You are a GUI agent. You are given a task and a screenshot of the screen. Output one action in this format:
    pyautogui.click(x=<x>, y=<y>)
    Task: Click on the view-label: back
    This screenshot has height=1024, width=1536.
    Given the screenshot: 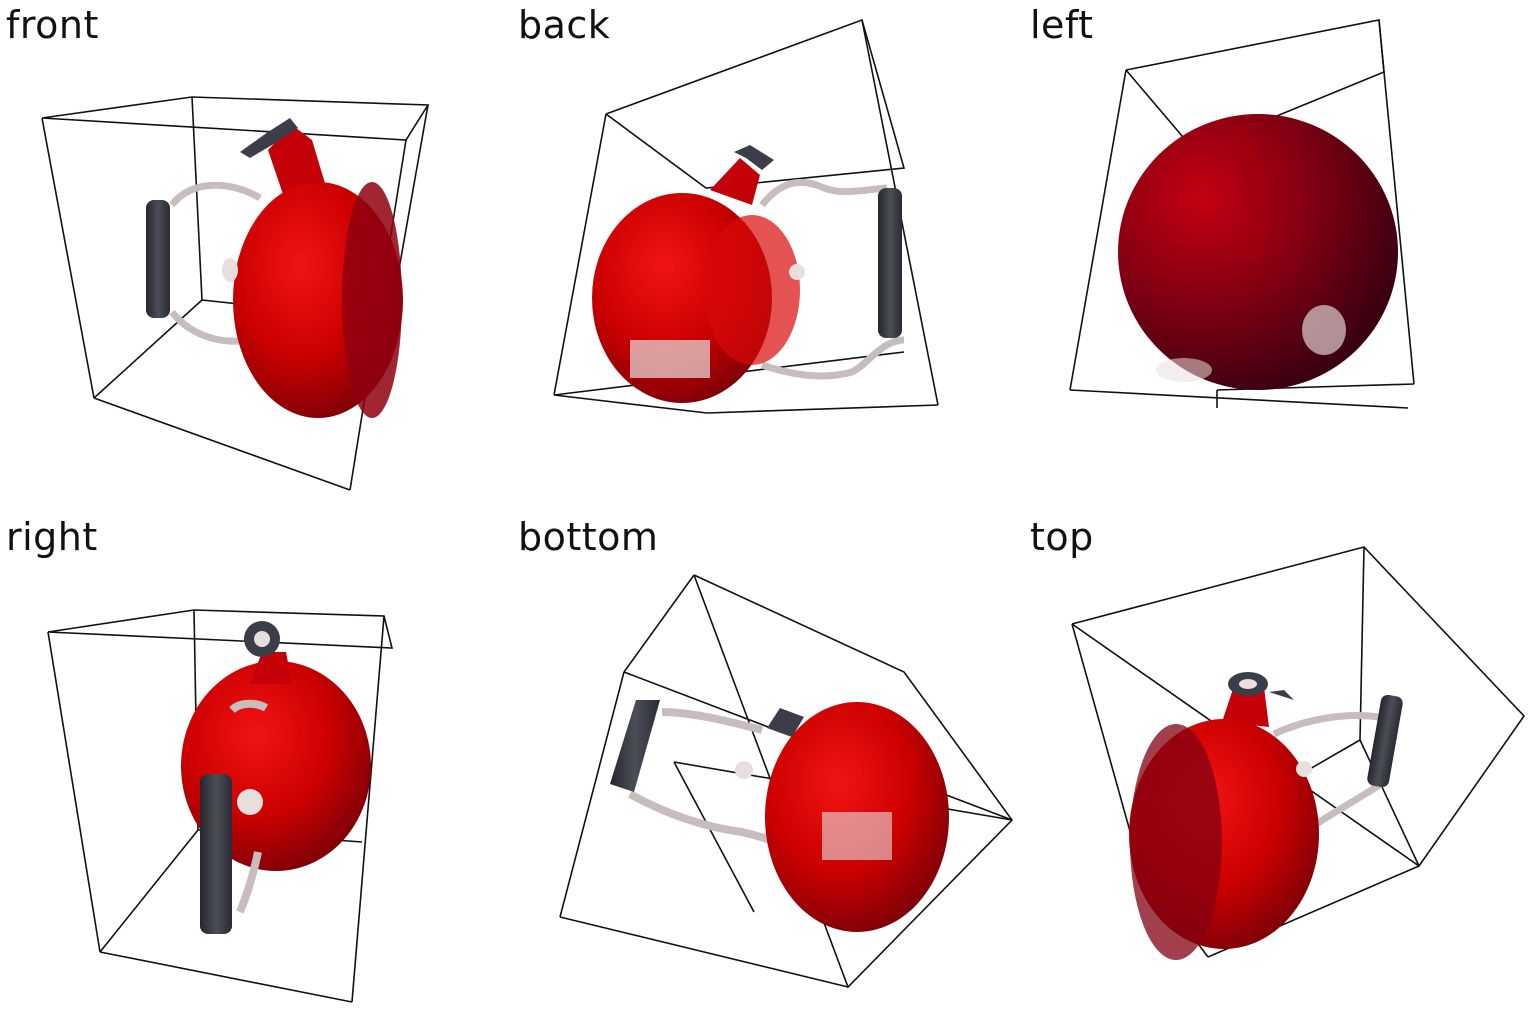 What is the action you would take?
    pyautogui.click(x=564, y=25)
    